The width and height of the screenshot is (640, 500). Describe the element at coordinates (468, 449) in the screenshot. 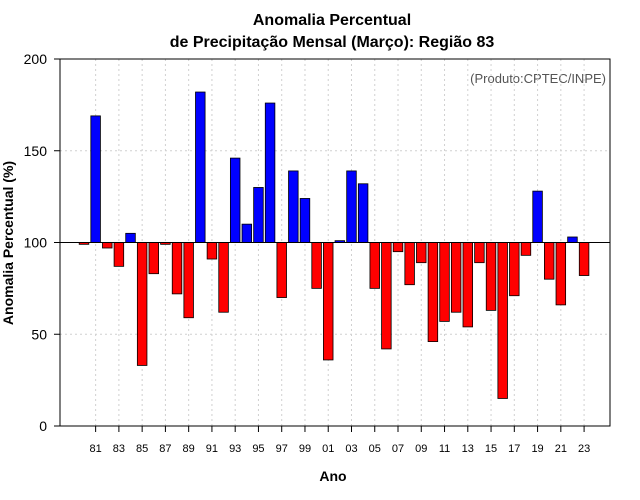

I see `x-tick-label: 13` at that location.